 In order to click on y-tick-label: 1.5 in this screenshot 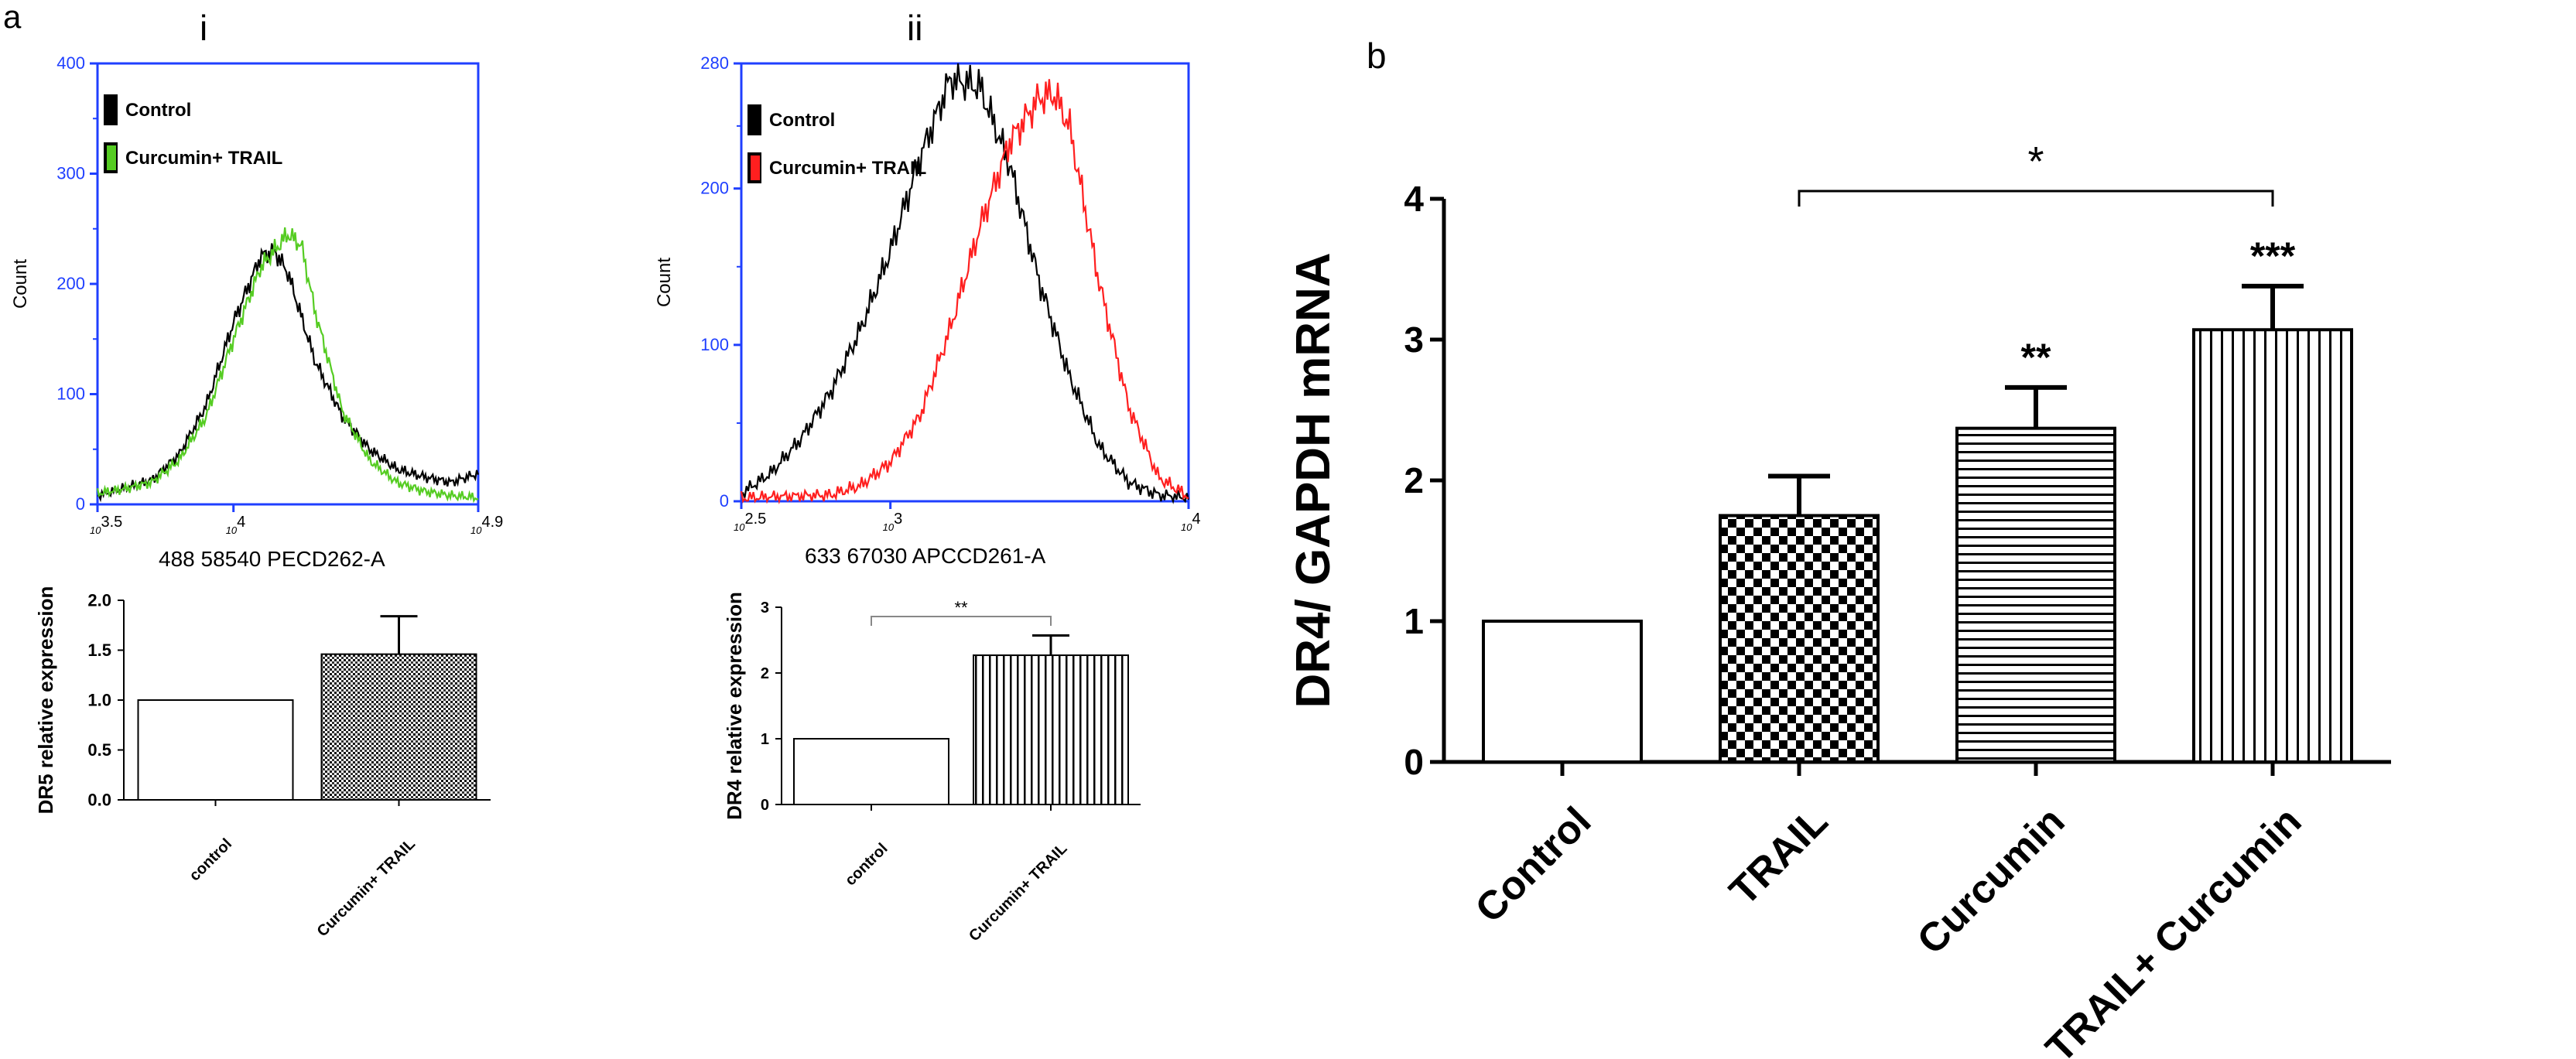, I will do `click(99, 650)`.